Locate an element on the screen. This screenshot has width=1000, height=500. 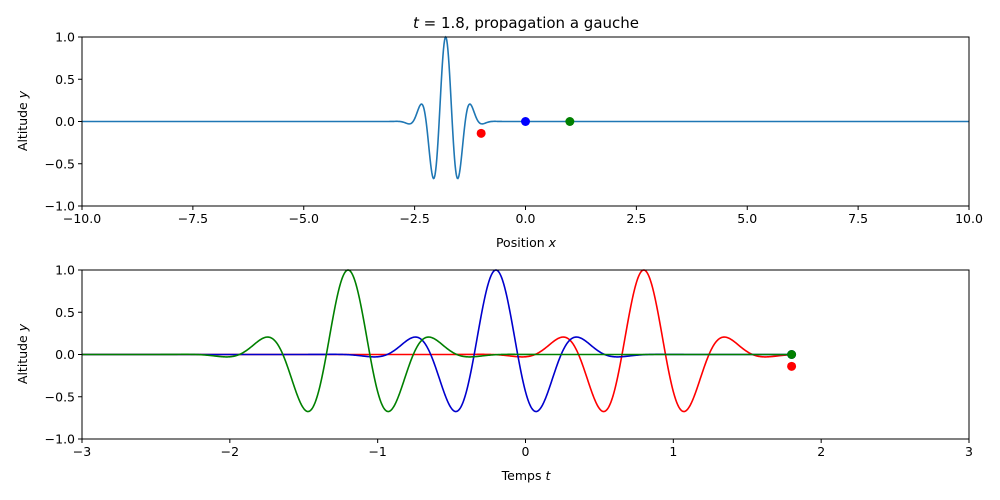
x-tick-label: 2 is located at coordinates (821, 451).